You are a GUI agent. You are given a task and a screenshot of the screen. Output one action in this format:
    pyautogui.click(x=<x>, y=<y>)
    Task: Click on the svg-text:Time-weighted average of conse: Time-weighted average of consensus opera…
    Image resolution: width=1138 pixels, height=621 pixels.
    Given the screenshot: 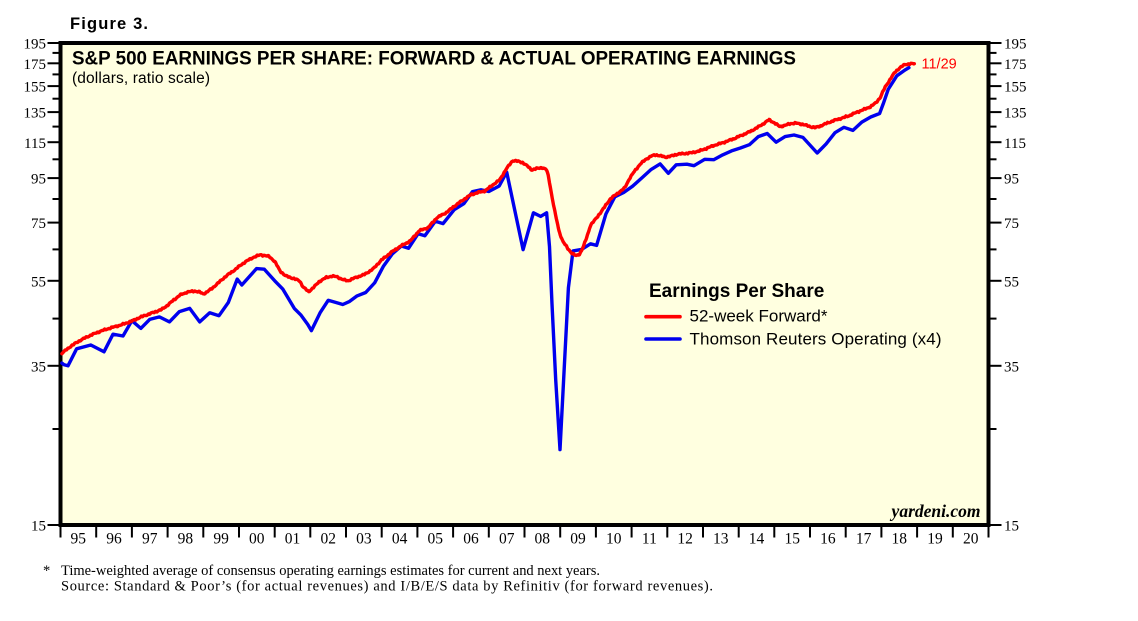 What is the action you would take?
    pyautogui.click(x=330, y=571)
    